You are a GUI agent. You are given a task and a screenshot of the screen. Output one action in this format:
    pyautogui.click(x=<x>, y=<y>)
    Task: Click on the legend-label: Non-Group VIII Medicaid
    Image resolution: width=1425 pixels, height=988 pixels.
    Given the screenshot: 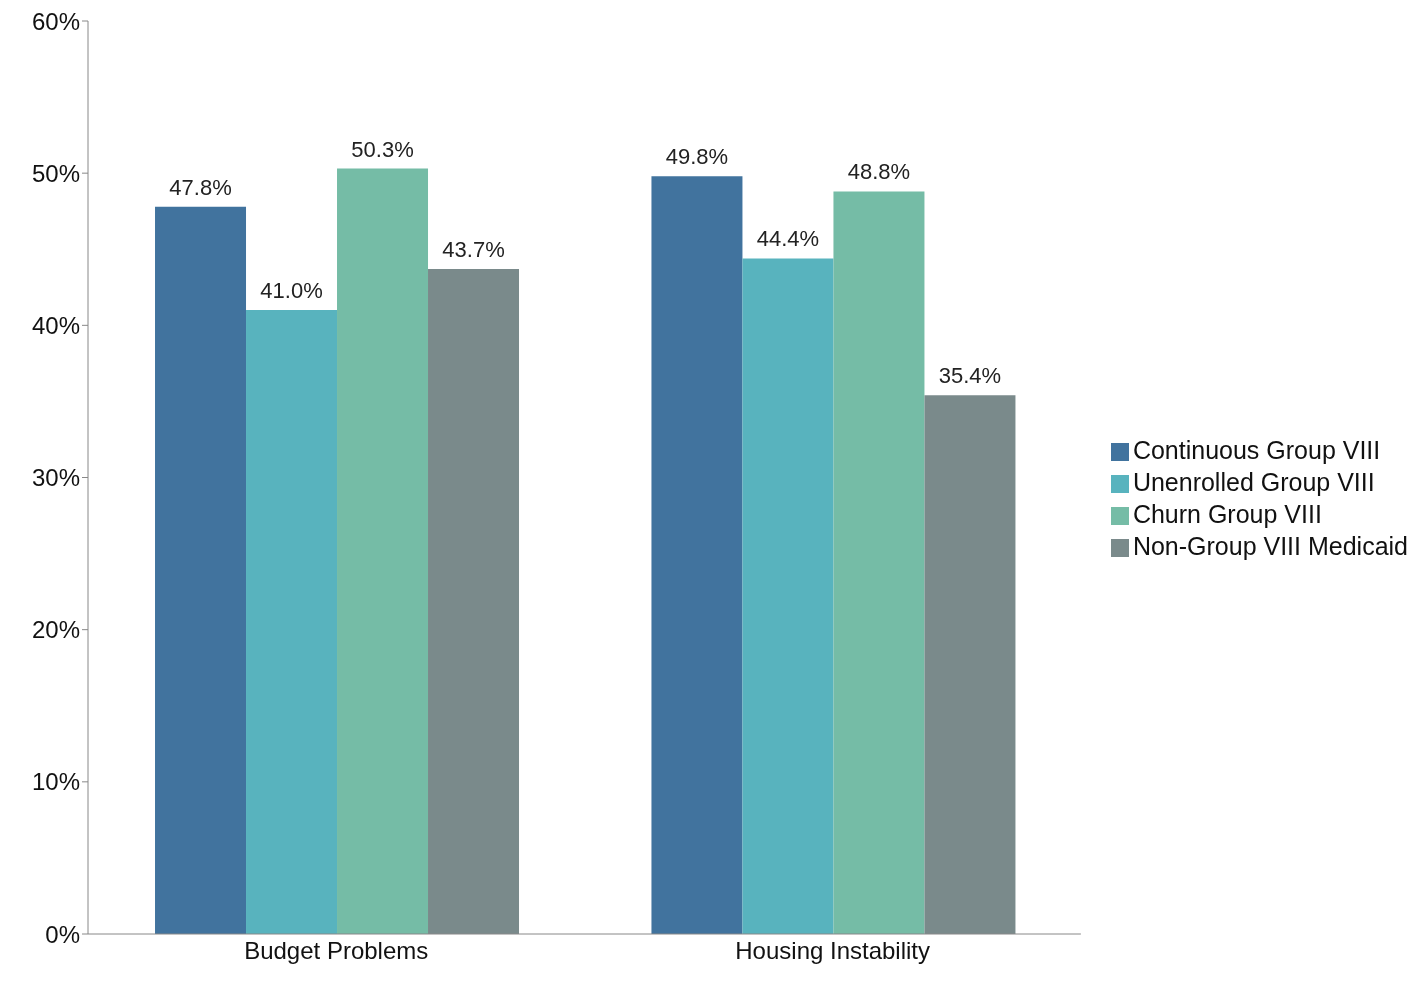 What is the action you would take?
    pyautogui.click(x=1270, y=546)
    